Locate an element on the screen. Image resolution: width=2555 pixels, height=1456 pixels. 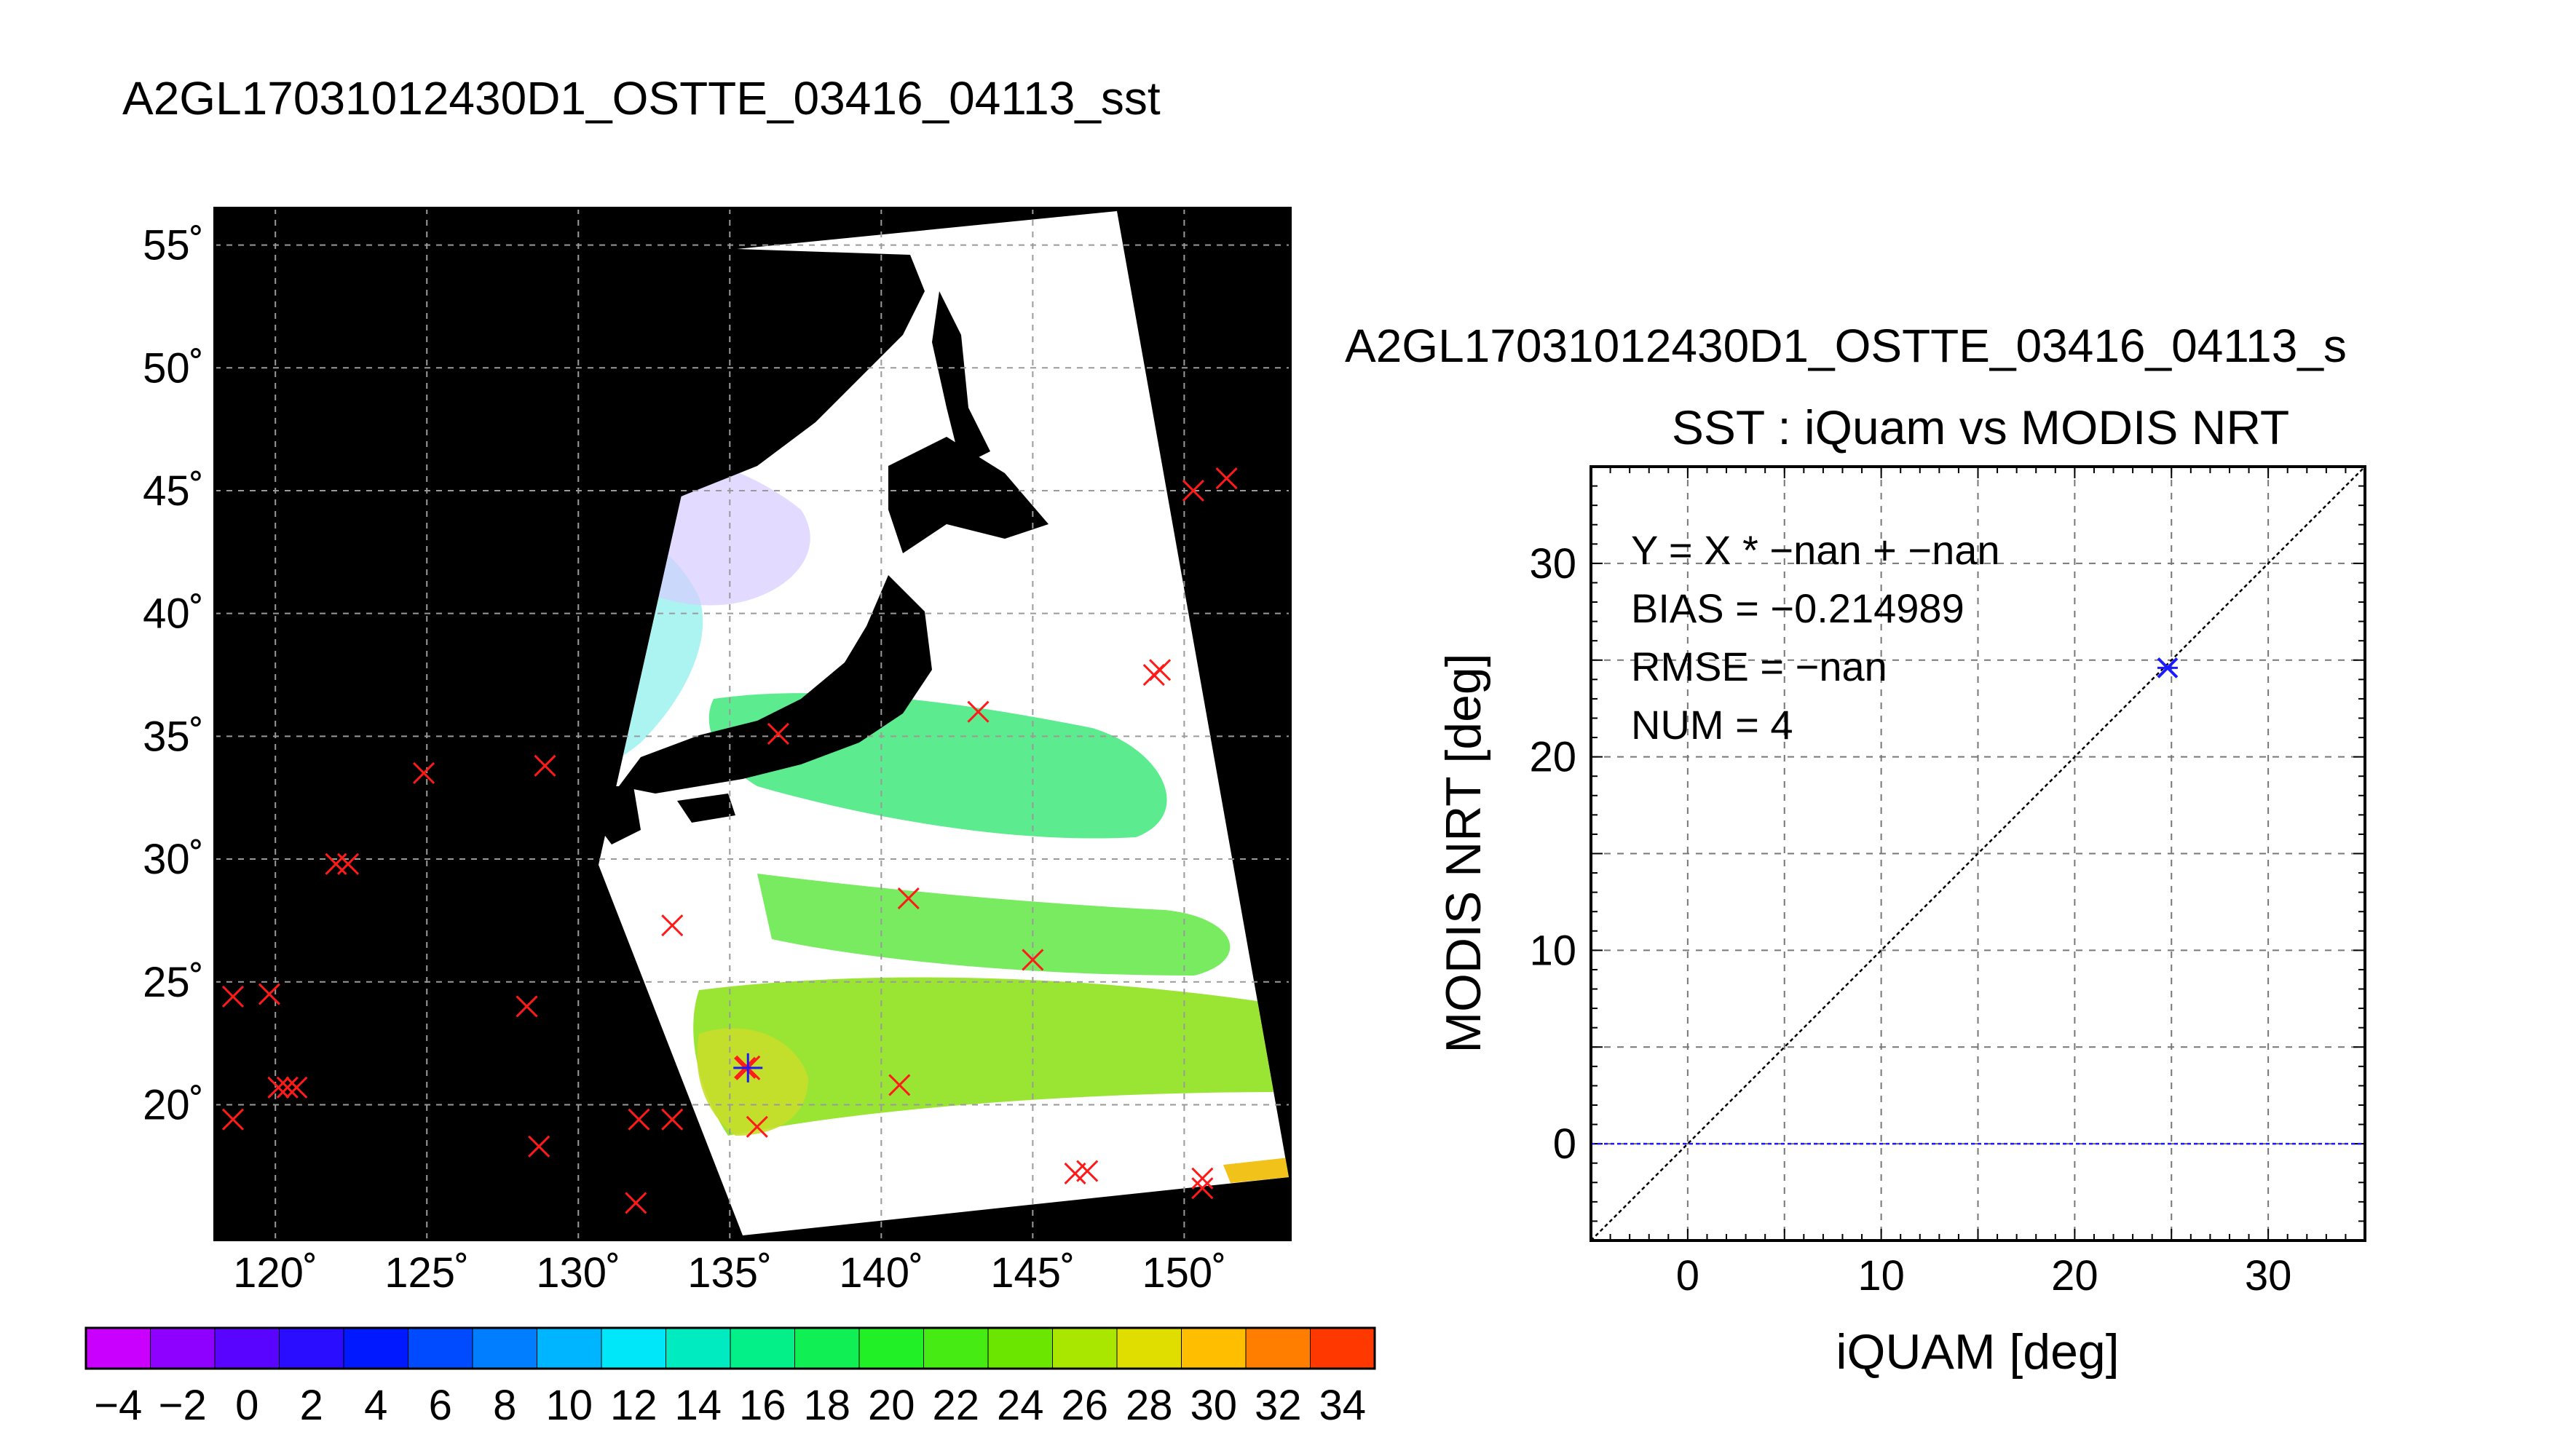
colorbar-tick-label: 30 is located at coordinates (1213, 1405).